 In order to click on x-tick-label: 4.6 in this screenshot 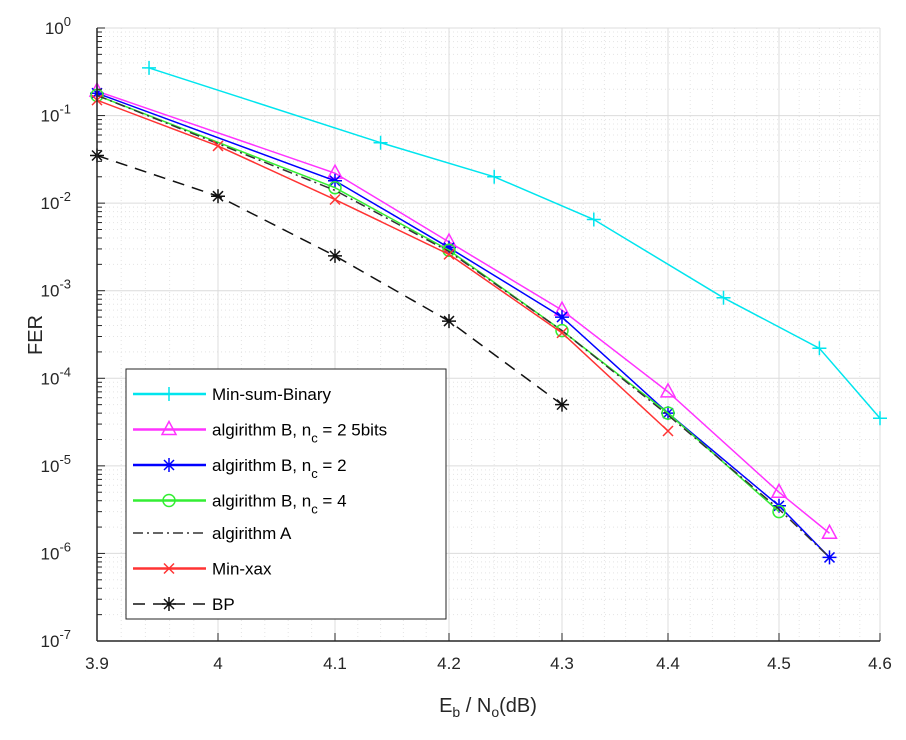, I will do `click(880, 663)`.